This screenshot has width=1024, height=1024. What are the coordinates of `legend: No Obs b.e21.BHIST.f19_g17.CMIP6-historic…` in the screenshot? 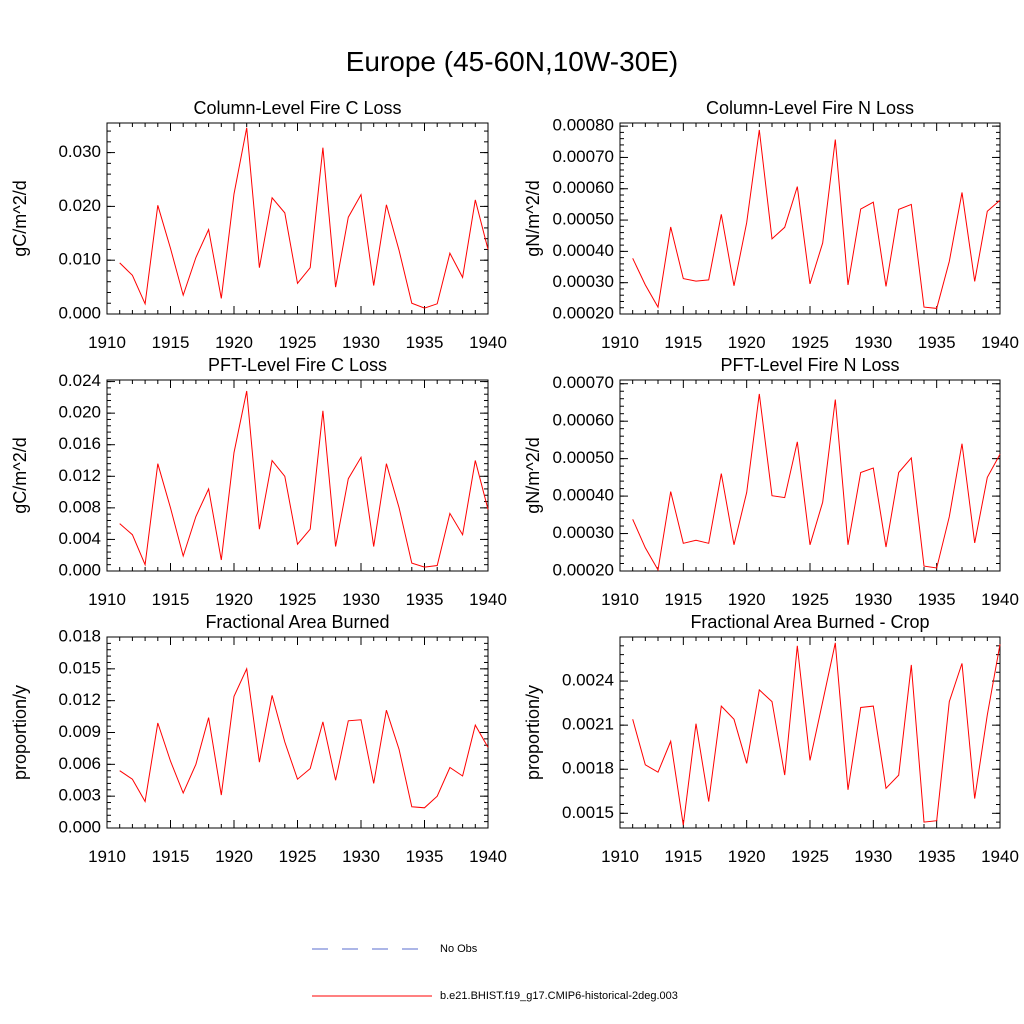 It's located at (495, 972).